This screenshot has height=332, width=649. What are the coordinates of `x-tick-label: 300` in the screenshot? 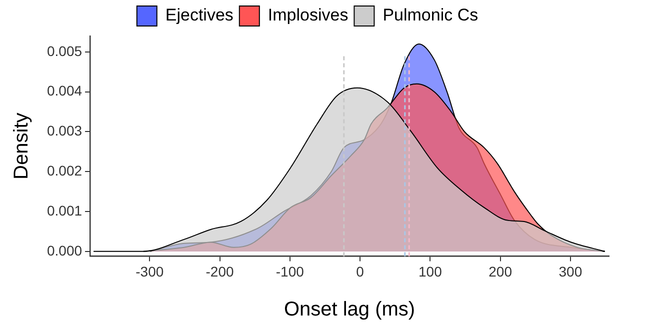 It's located at (570, 271).